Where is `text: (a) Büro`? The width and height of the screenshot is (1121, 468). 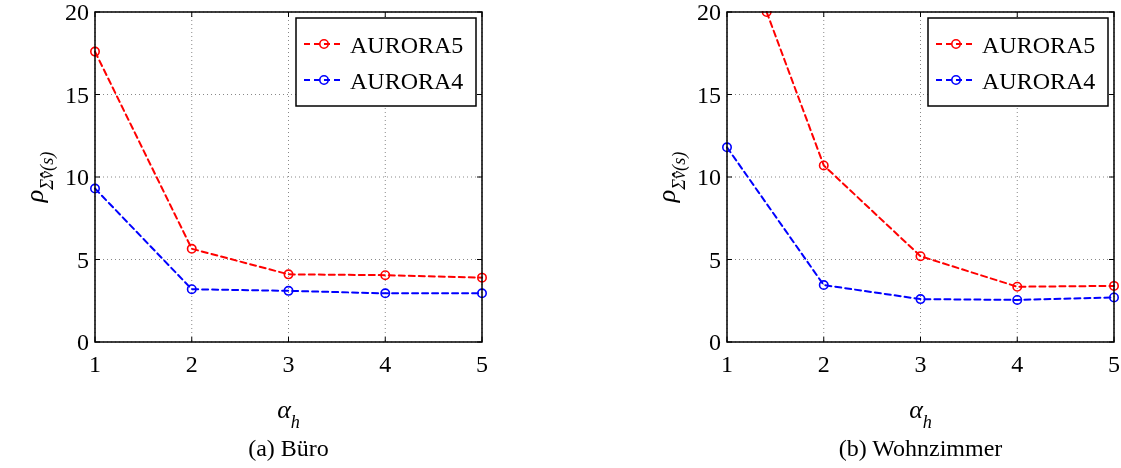 text: (a) Büro is located at coordinates (288, 448).